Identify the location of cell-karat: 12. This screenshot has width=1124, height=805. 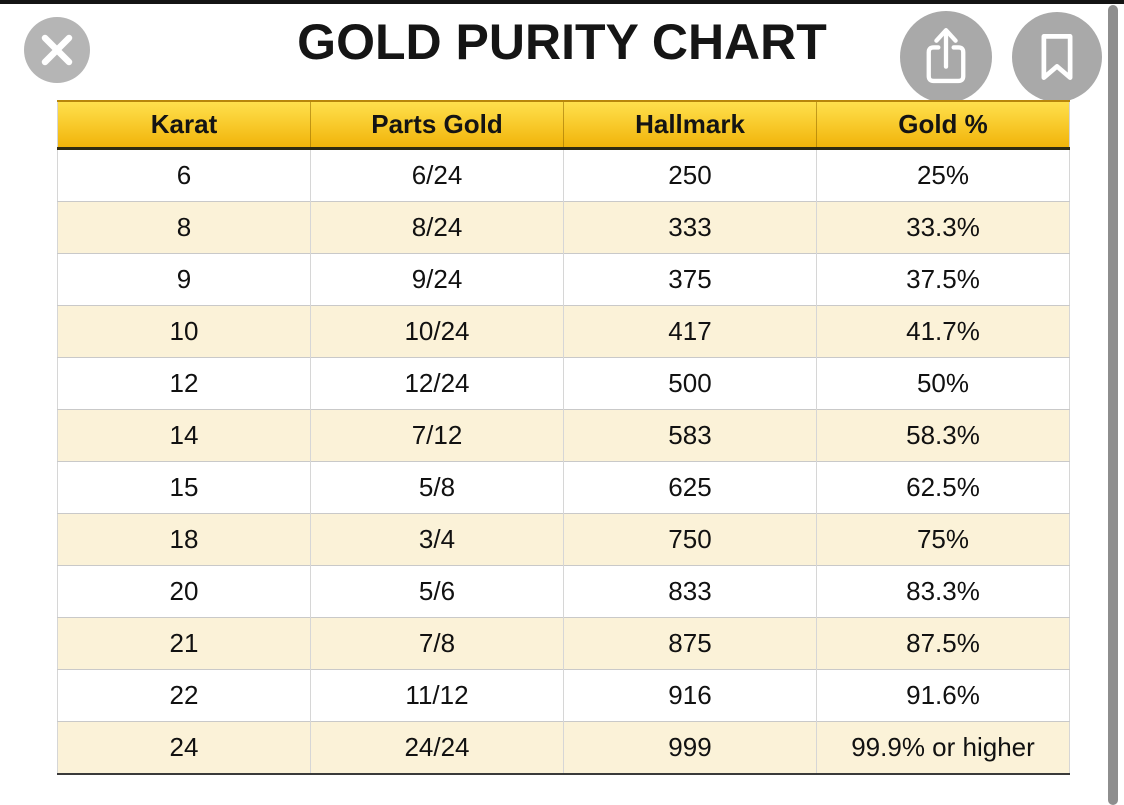
(184, 383).